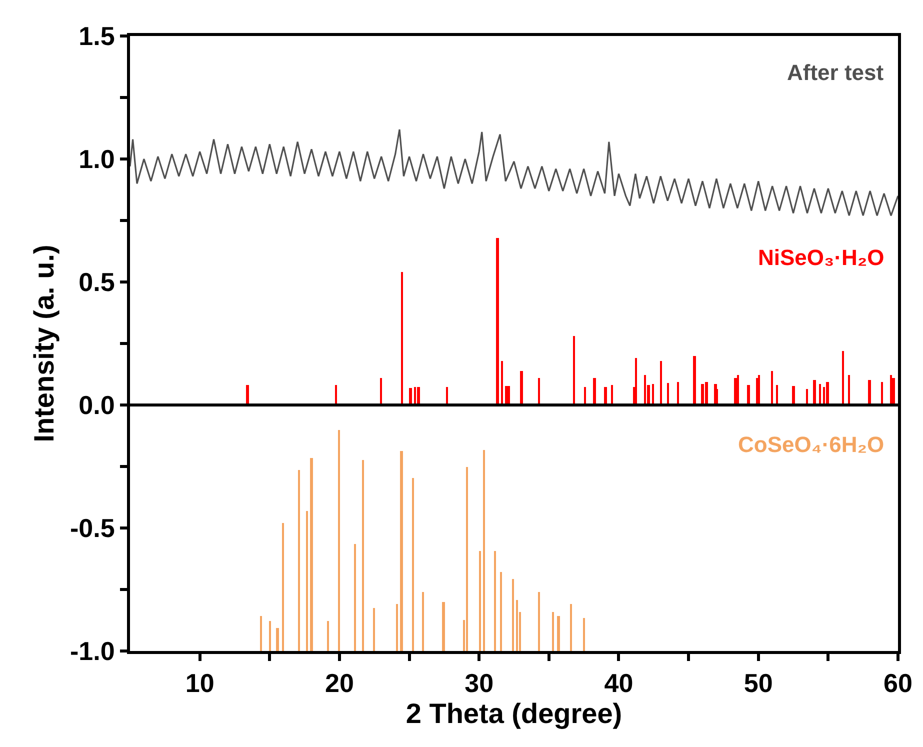 Image resolution: width=923 pixels, height=747 pixels. Describe the element at coordinates (514, 714) in the screenshot. I see `x-axis-title: 2 Theta (degree)` at that location.